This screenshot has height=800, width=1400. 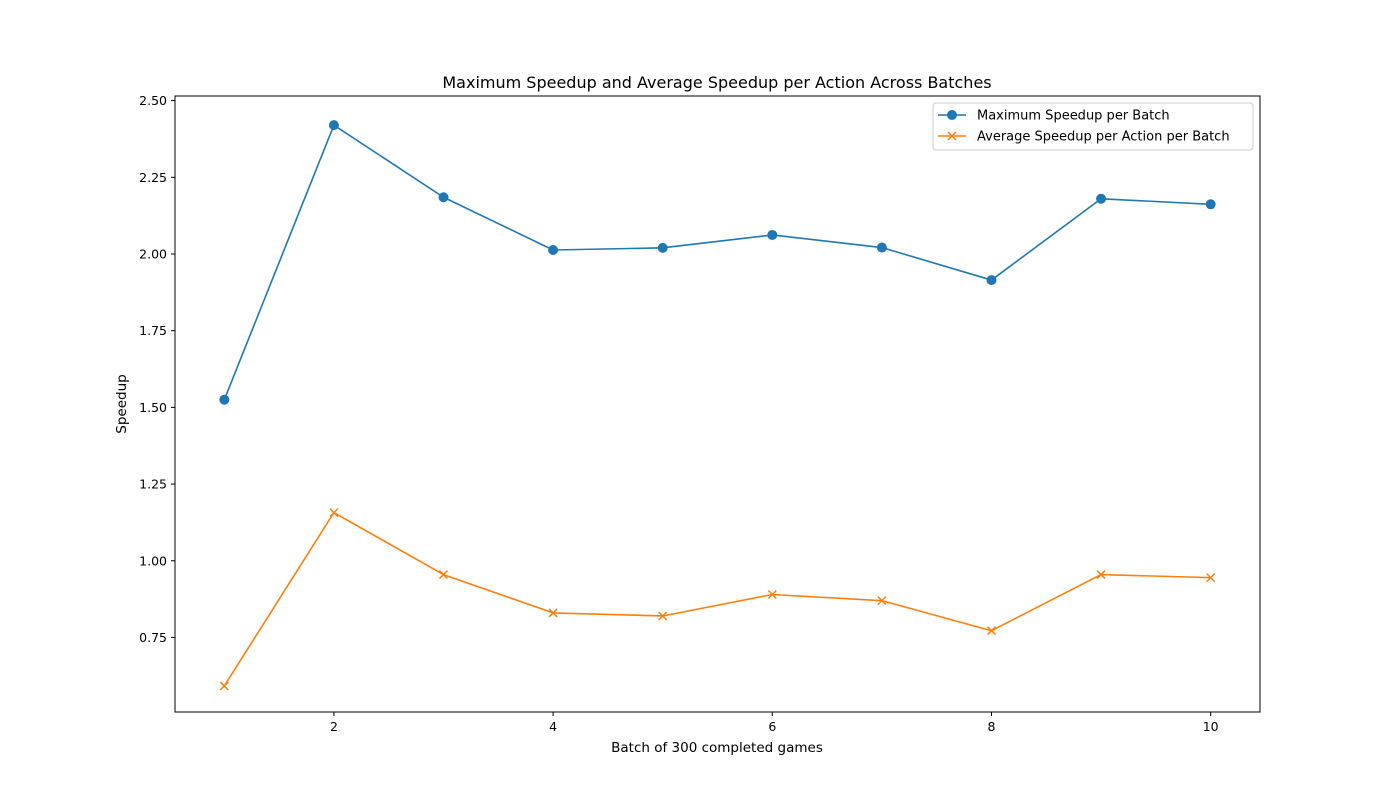 I want to click on y-tick-label: 1.50, so click(x=153, y=407).